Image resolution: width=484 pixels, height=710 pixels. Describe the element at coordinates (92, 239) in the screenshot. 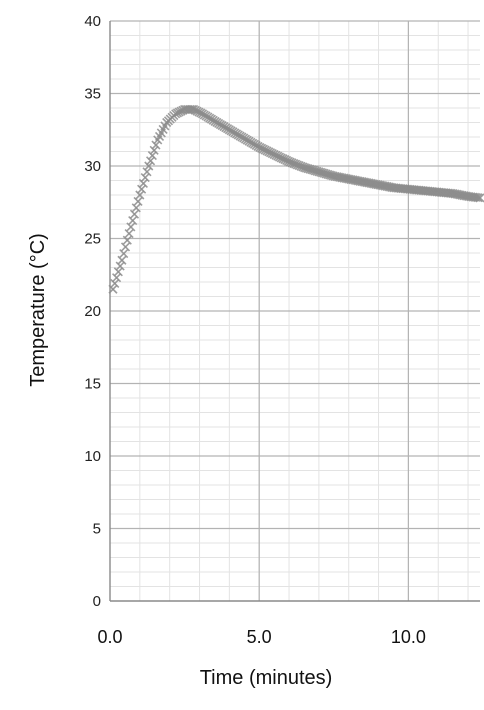

I see `y-tick-label: 25` at that location.